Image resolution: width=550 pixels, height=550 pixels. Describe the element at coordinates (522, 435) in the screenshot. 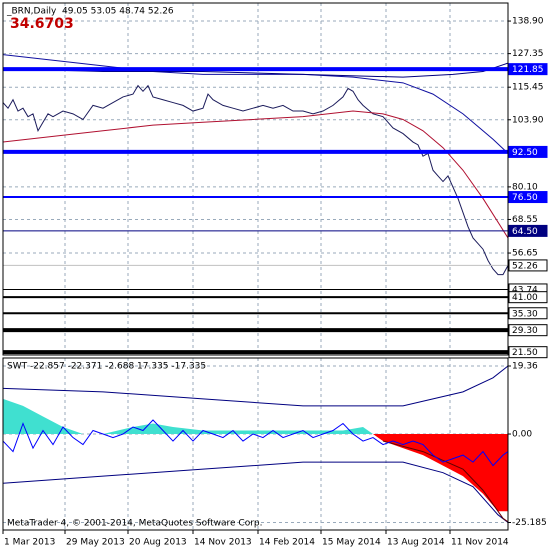

I see `y-tick-label: 0.00` at that location.